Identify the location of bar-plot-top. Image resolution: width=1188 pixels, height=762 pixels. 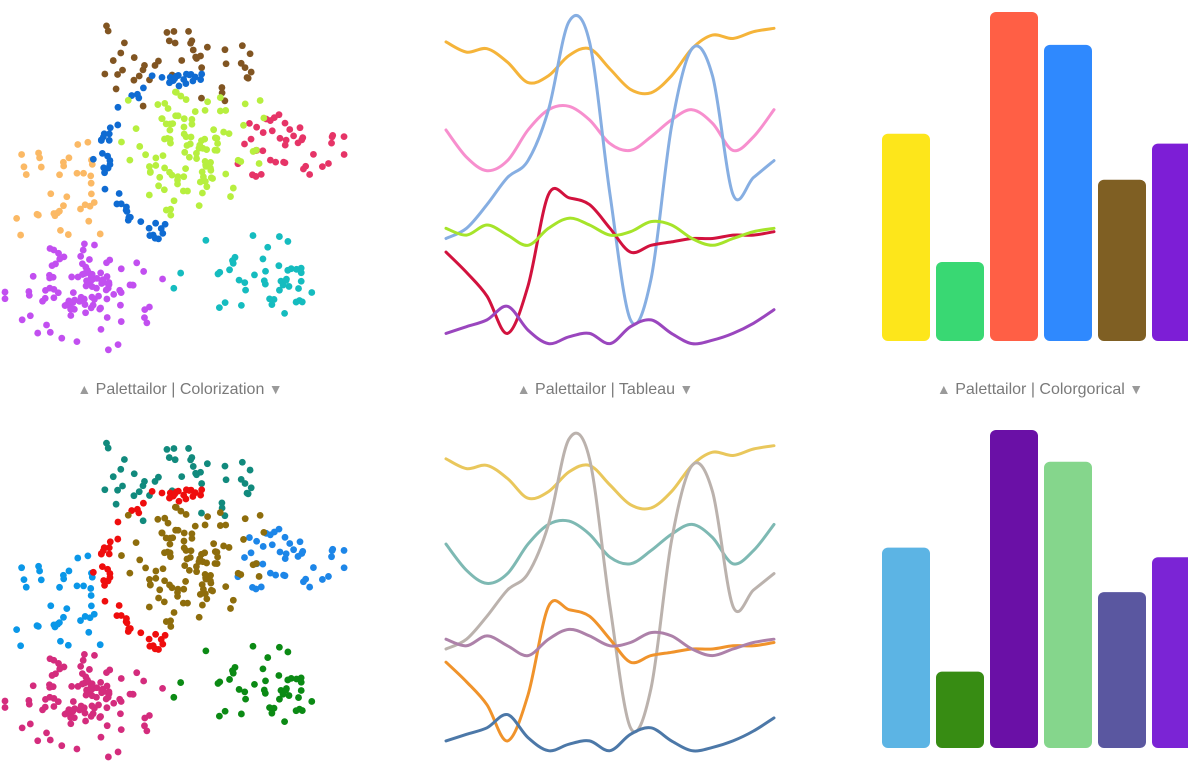
(1035, 177).